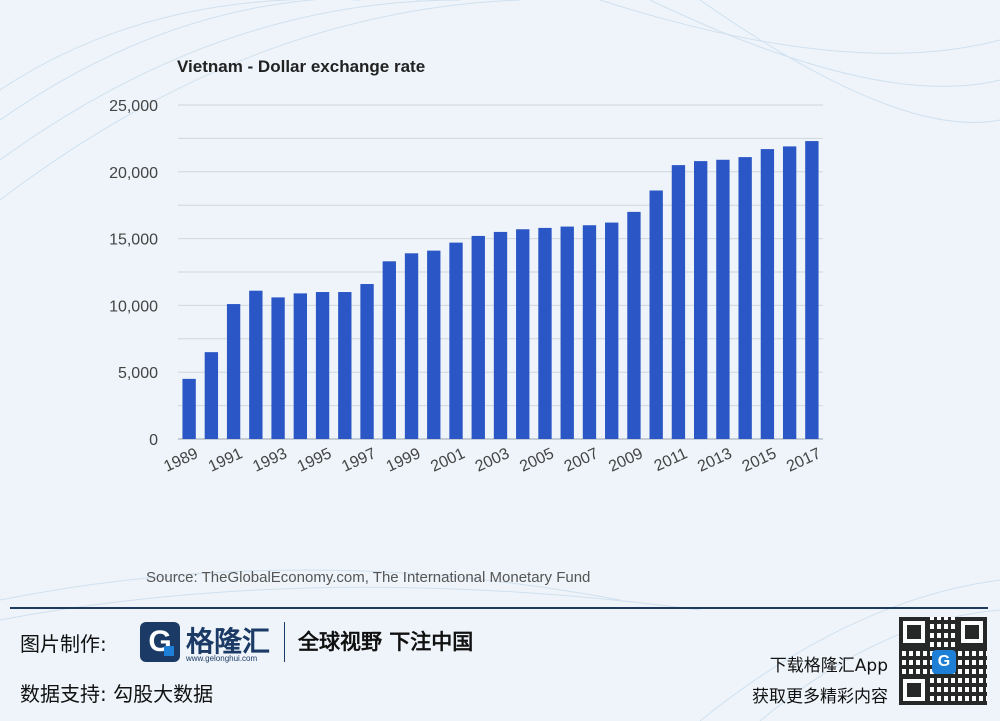 Image resolution: width=1000 pixels, height=721 pixels. Describe the element at coordinates (567, 332) in the screenshot. I see `bar-2006` at that location.